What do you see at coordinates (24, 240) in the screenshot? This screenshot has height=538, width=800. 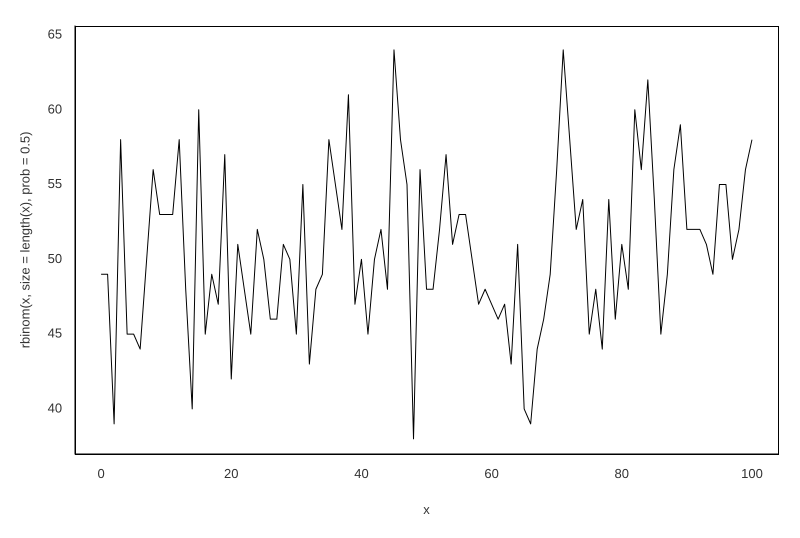 I see `y-axis-title: rbinom(x, size = length(x), prob = 0.5)` at bounding box center [24, 240].